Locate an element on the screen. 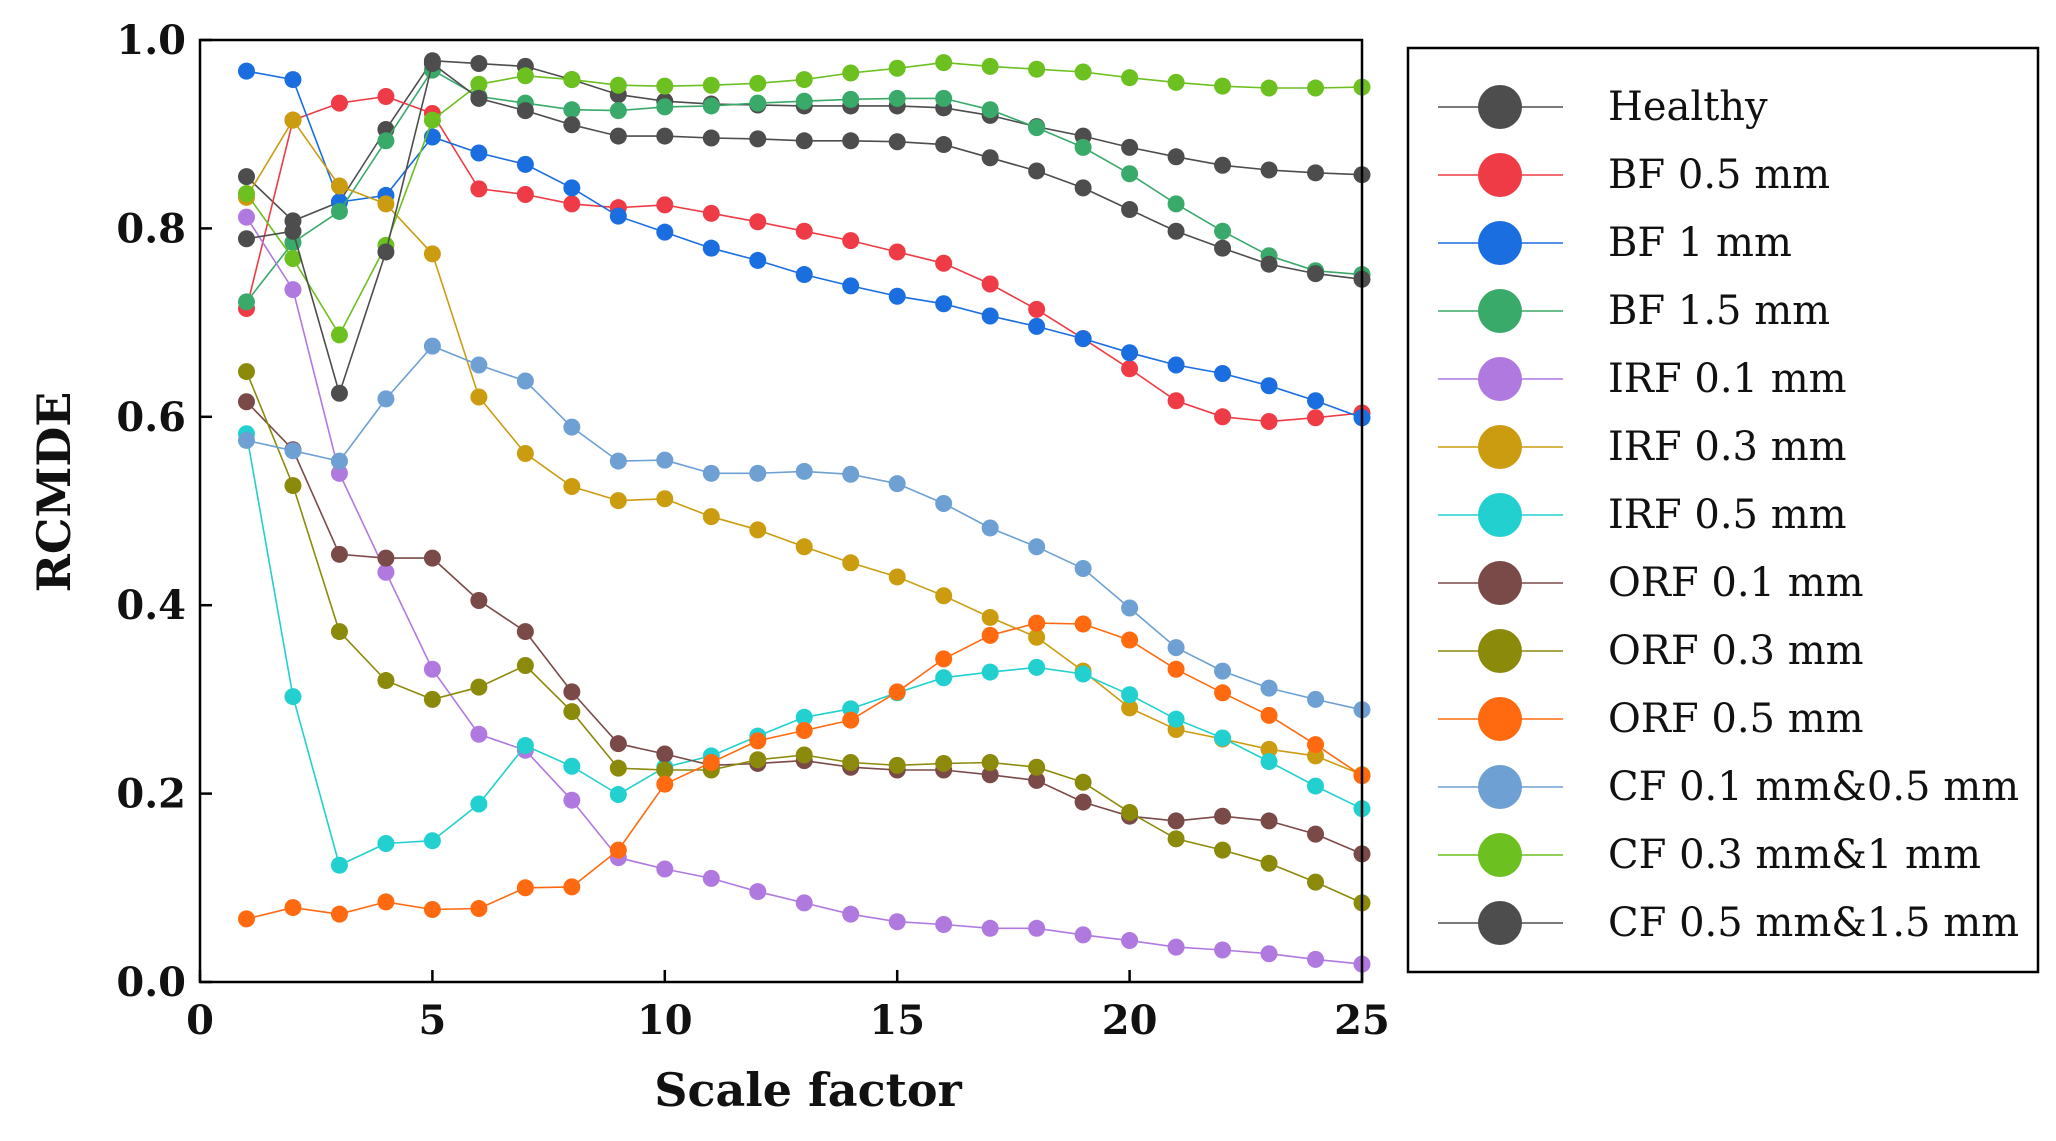 The image size is (2056, 1141). legend-item-cf-0-5-mm-and-1-5-mm: CF 0.5 mm&1.5 mm is located at coordinates (1728, 923).